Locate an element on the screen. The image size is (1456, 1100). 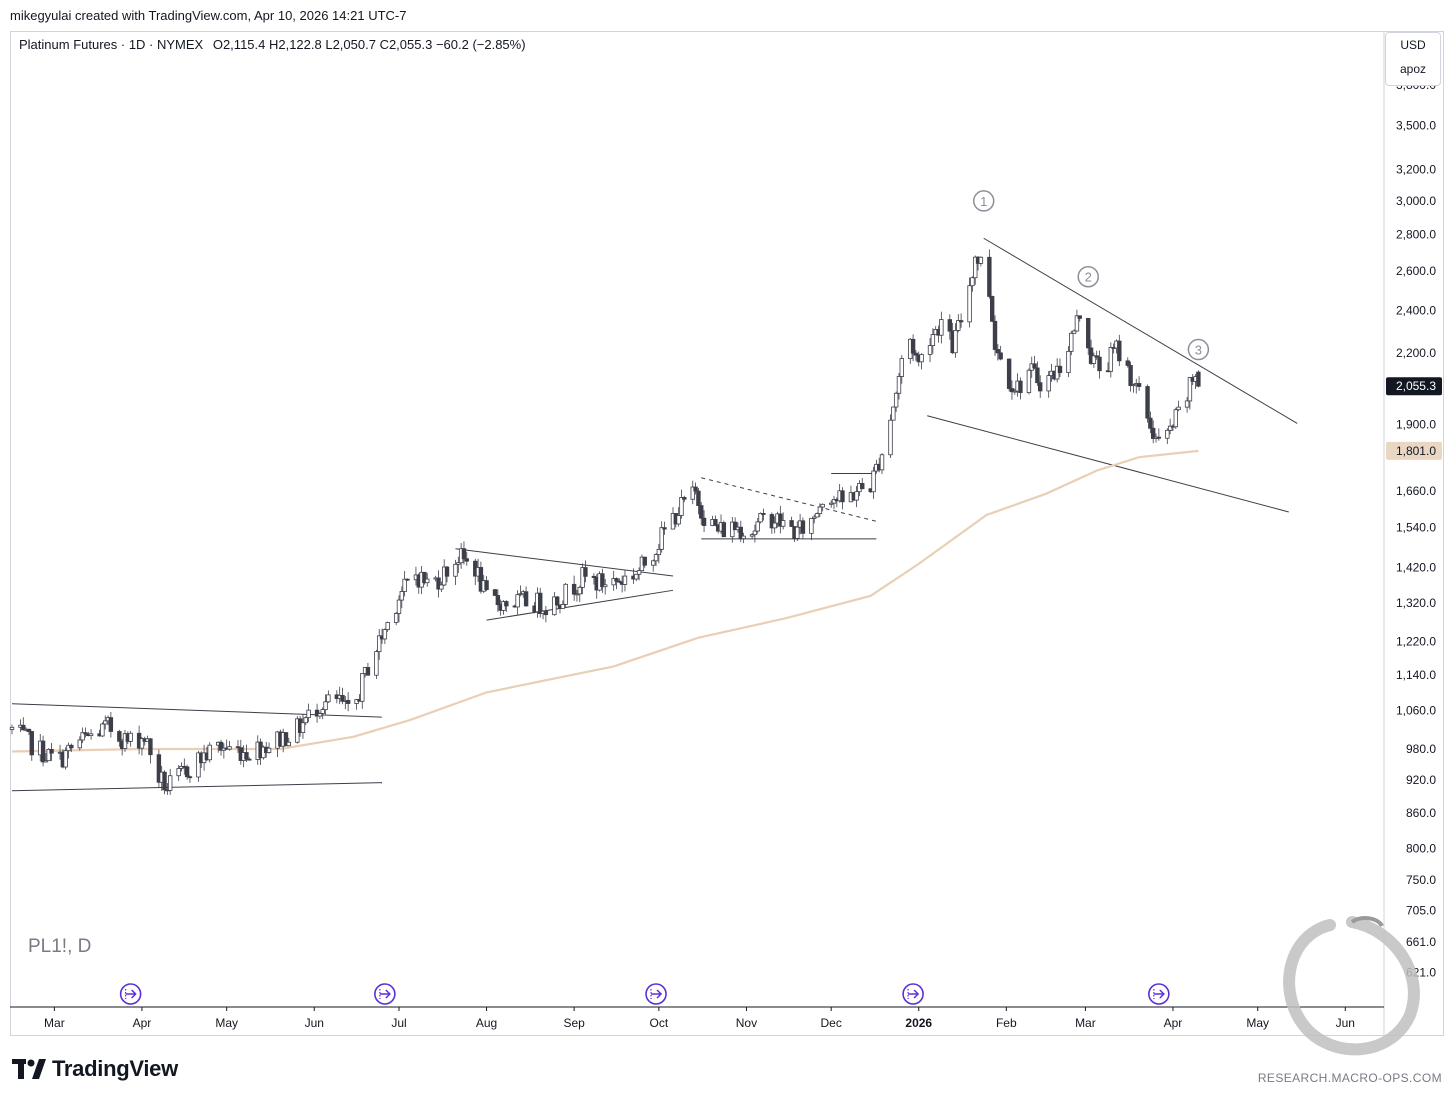
scale-mode-label: apoz is located at coordinates (1413, 69).